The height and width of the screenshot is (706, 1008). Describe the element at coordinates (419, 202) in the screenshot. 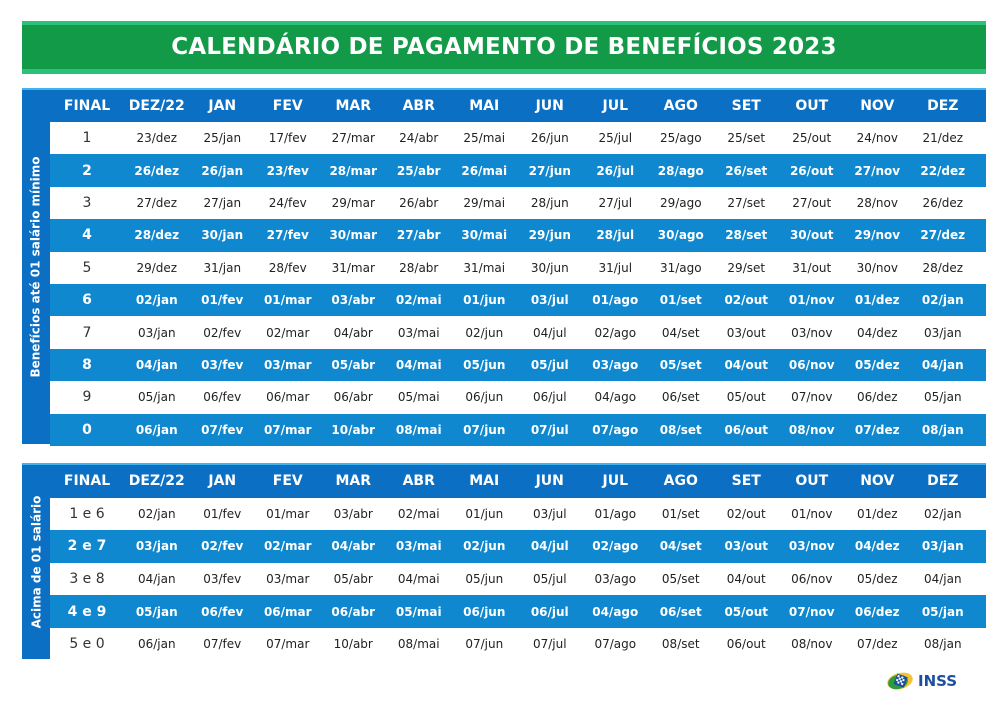

I see `payment-date-cell: 26/abr` at that location.